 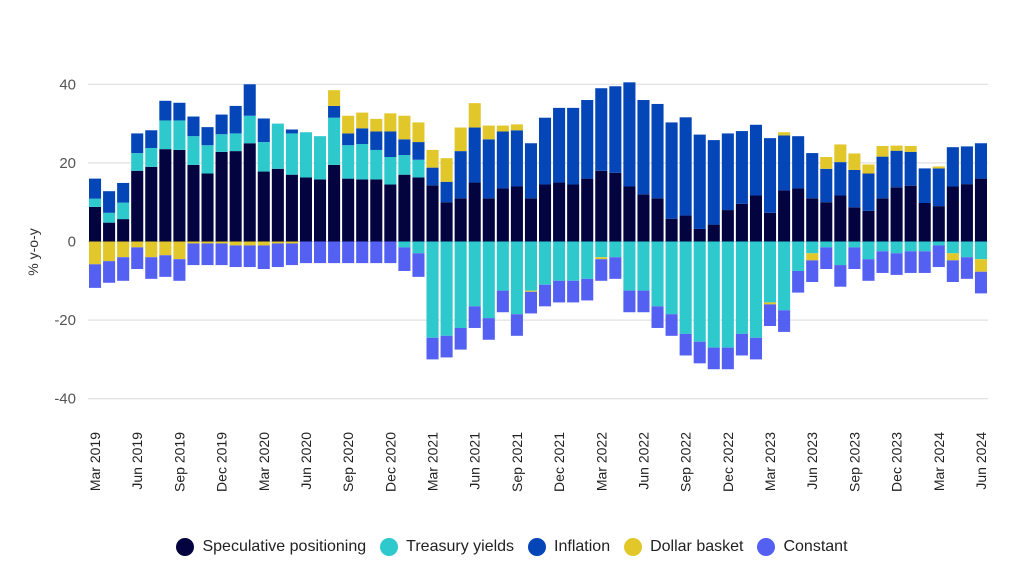 What do you see at coordinates (271, 547) in the screenshot?
I see `legend-item-speculative: Speculative positioning` at bounding box center [271, 547].